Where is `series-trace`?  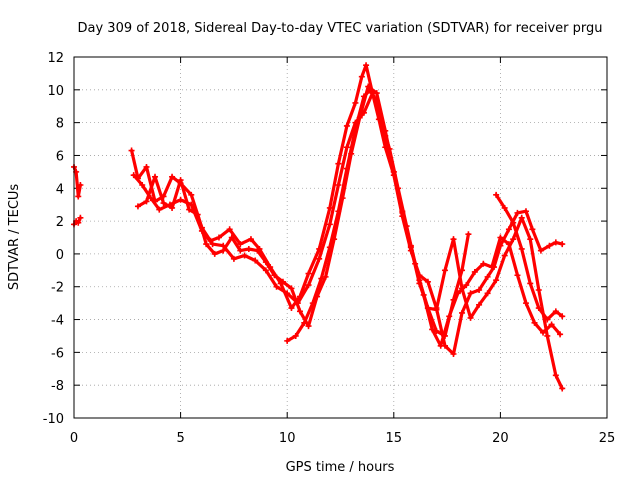
series-trace is located at coordinates (77, 221).